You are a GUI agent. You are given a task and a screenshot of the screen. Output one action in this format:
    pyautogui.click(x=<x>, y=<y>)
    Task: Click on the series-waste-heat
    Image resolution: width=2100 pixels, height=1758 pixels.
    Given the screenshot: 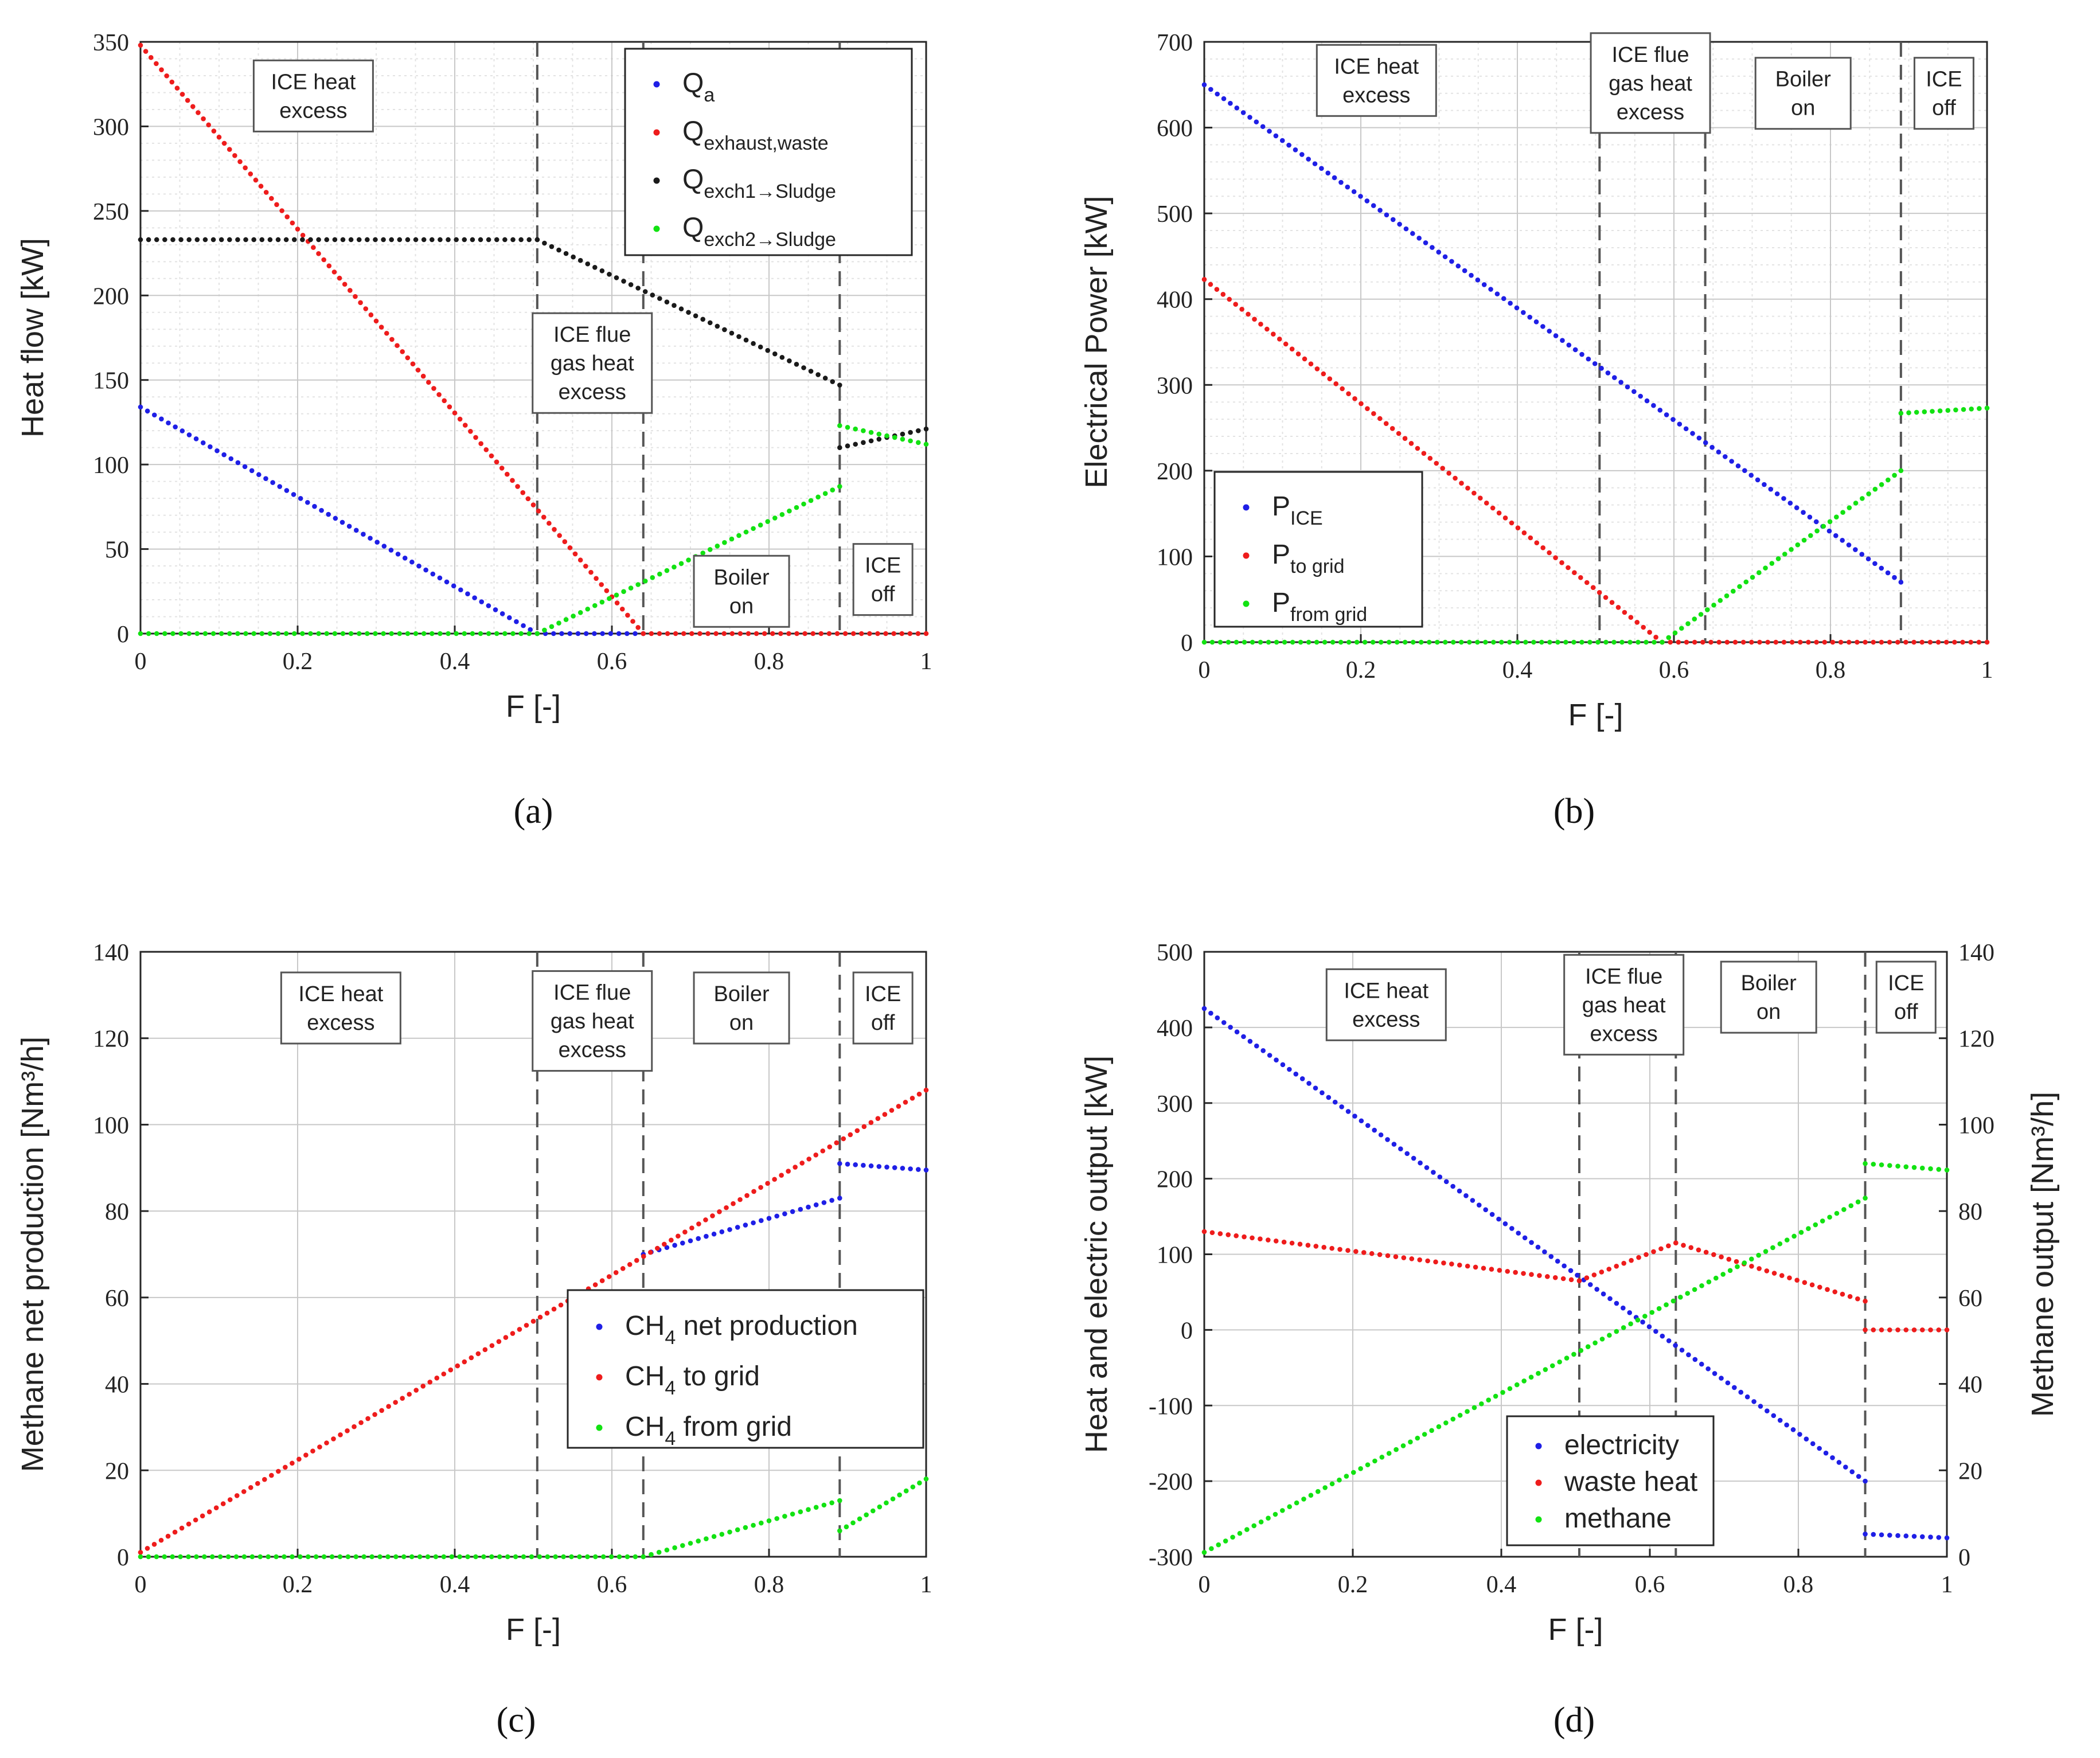 What is the action you would take?
    pyautogui.click(x=1575, y=1281)
    